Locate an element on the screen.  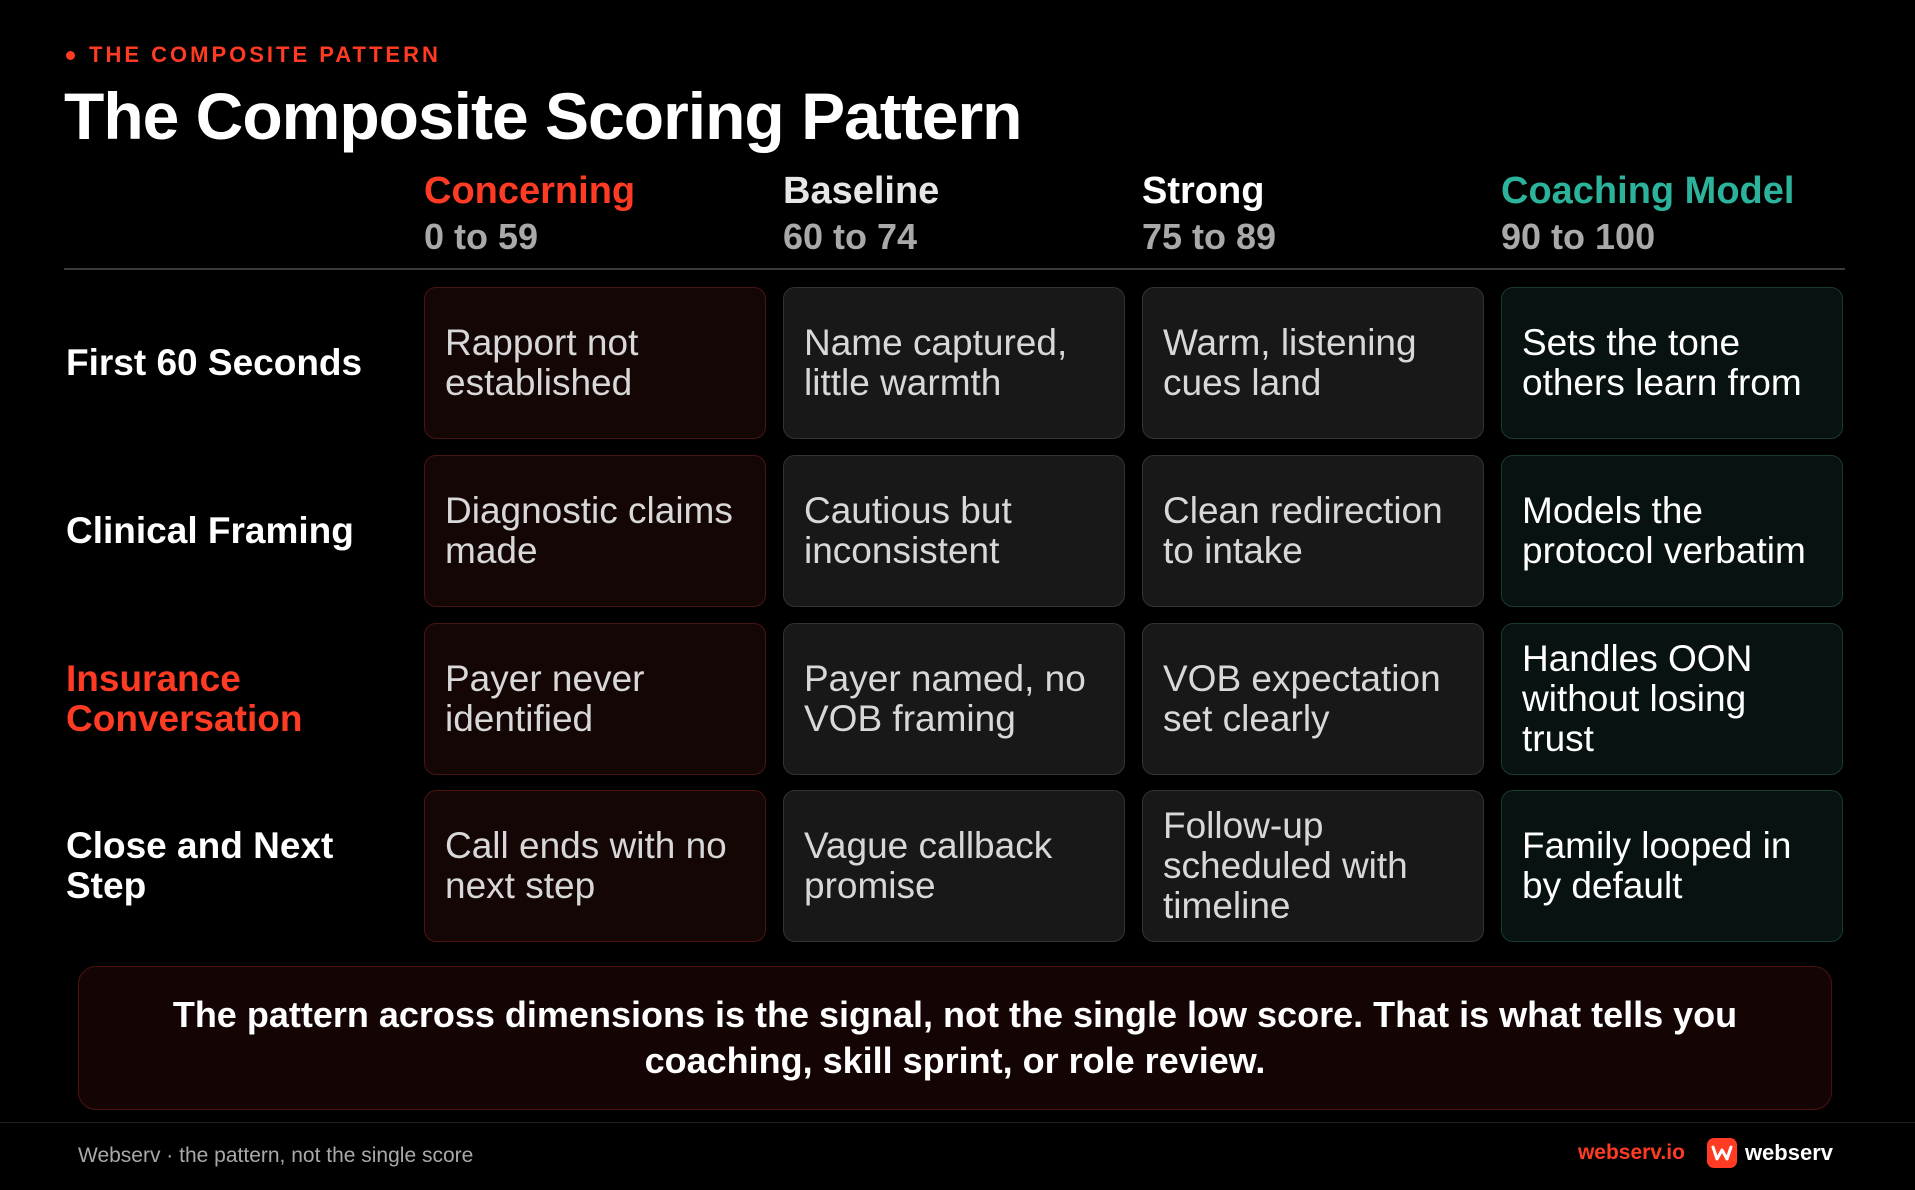
cell-text: Follow-up scheduled with timeline is located at coordinates (1285, 865).